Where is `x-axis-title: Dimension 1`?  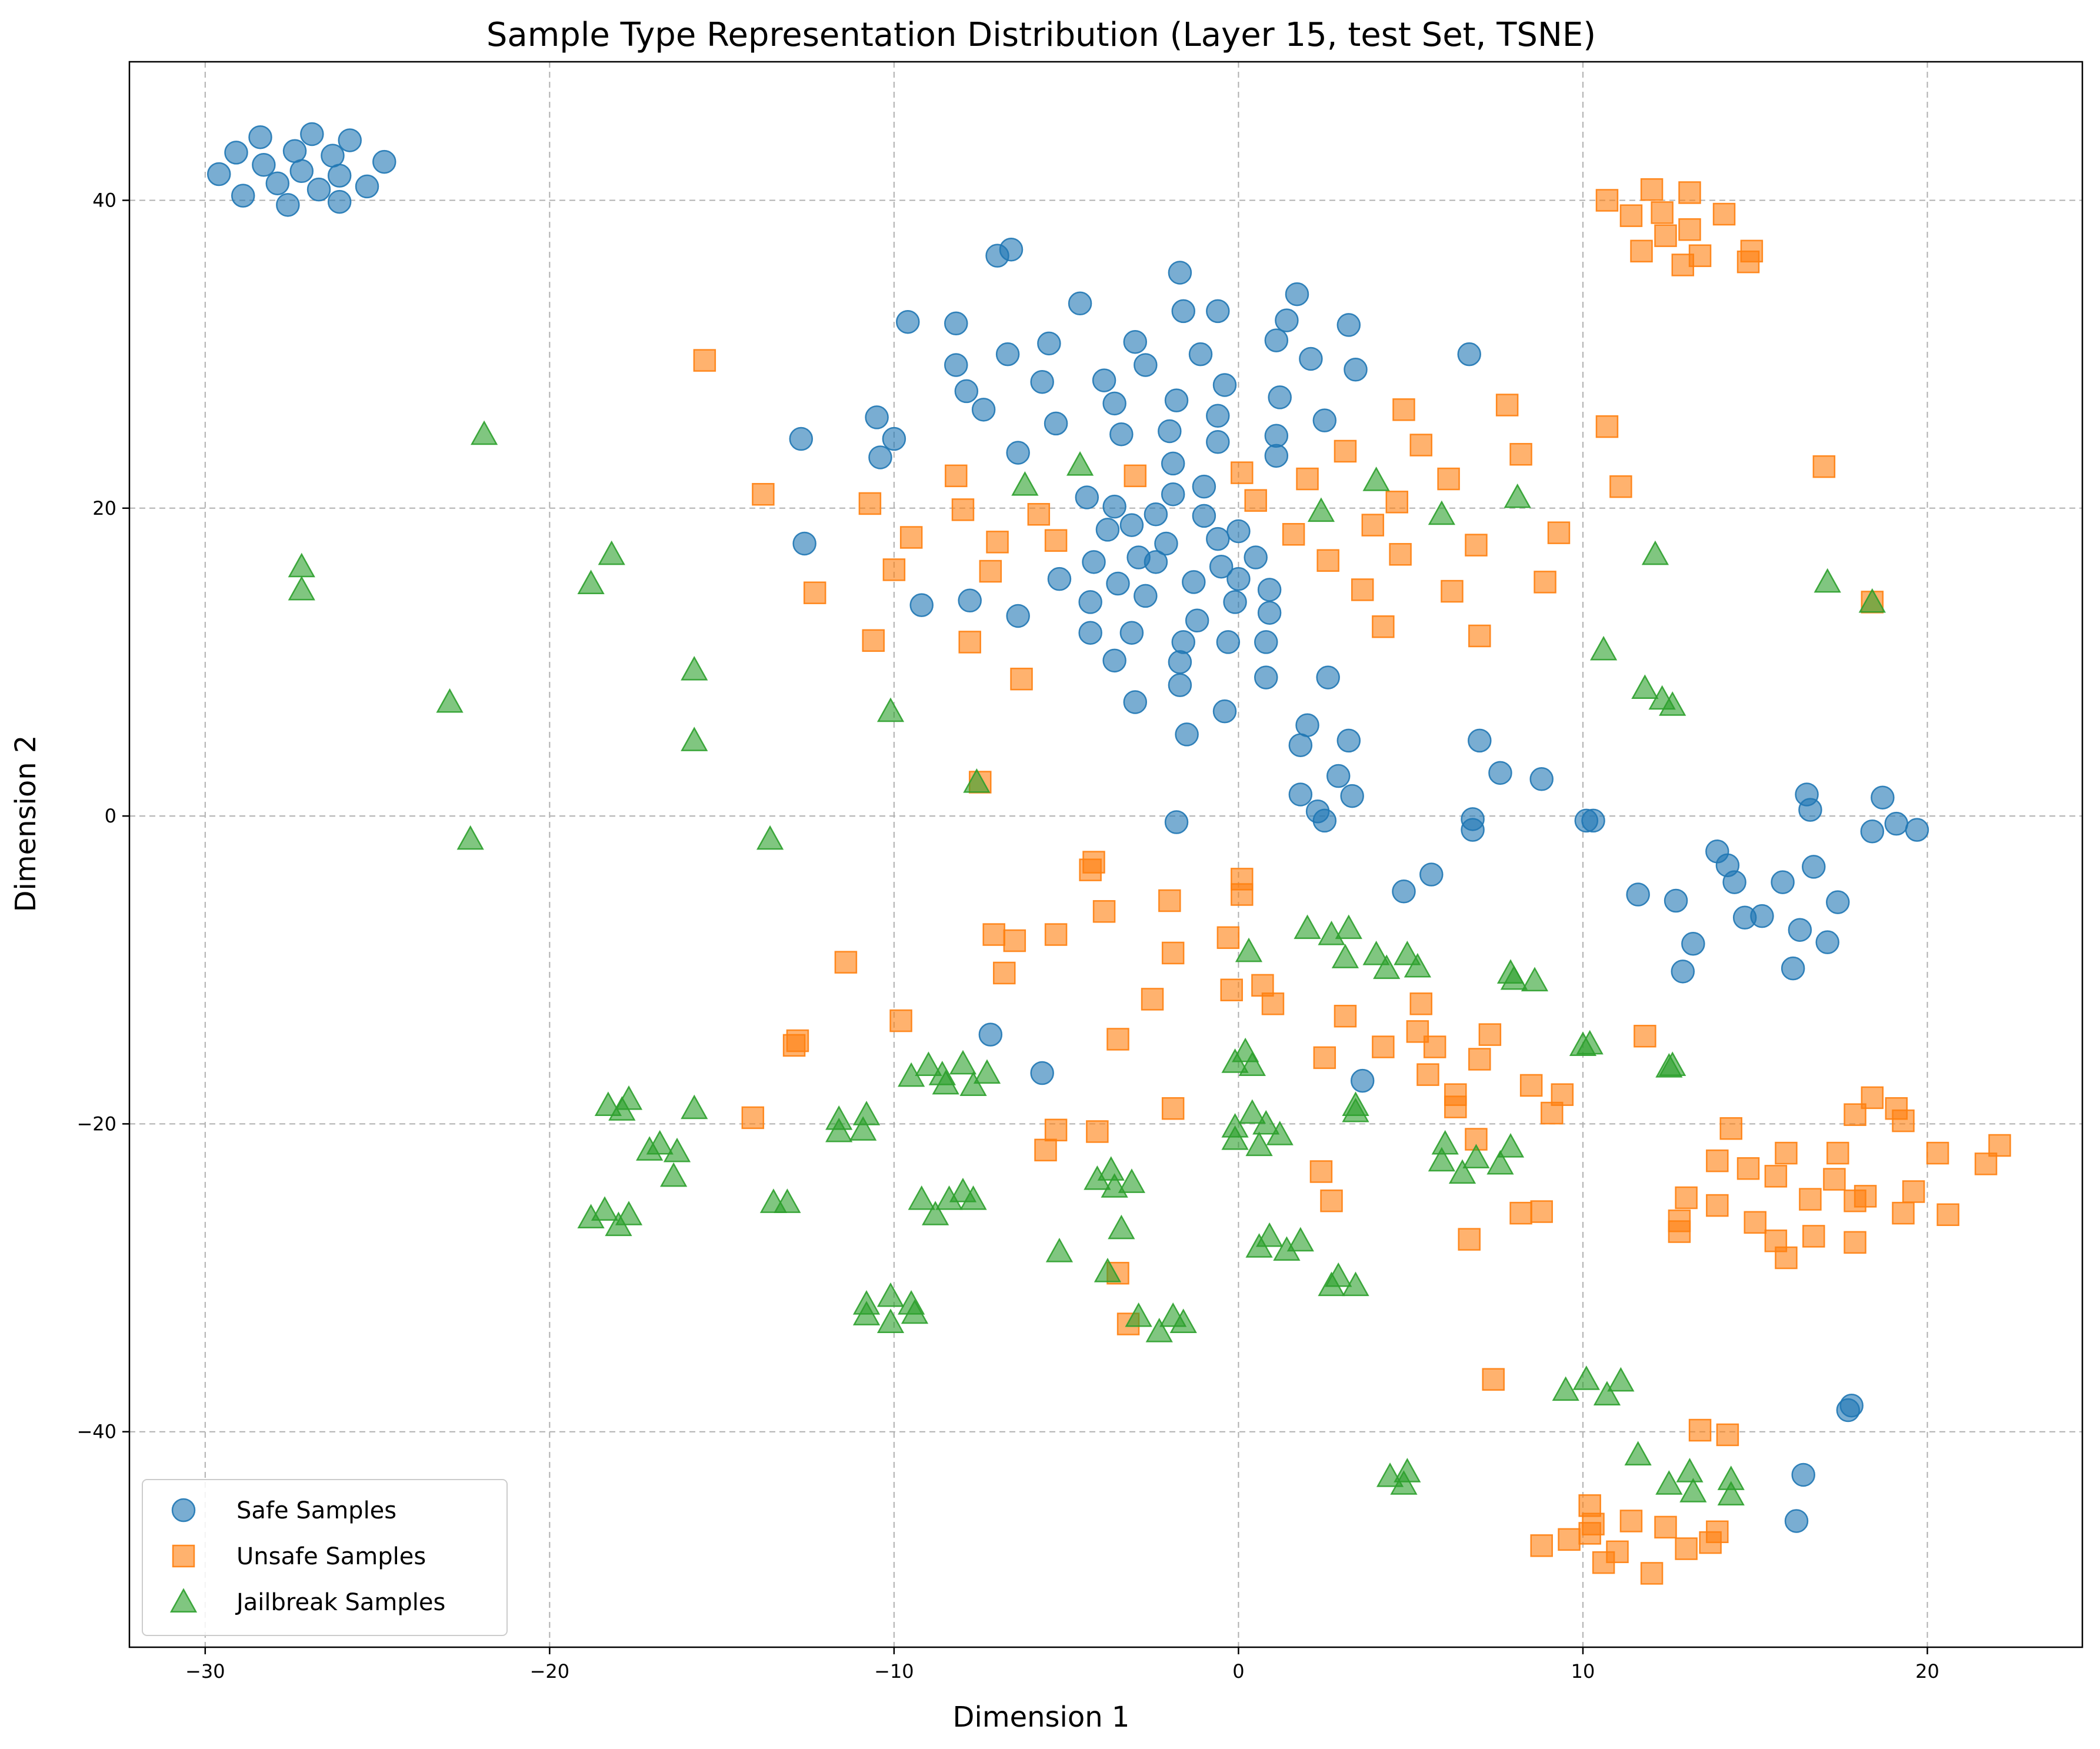
x-axis-title: Dimension 1 is located at coordinates (1041, 1717).